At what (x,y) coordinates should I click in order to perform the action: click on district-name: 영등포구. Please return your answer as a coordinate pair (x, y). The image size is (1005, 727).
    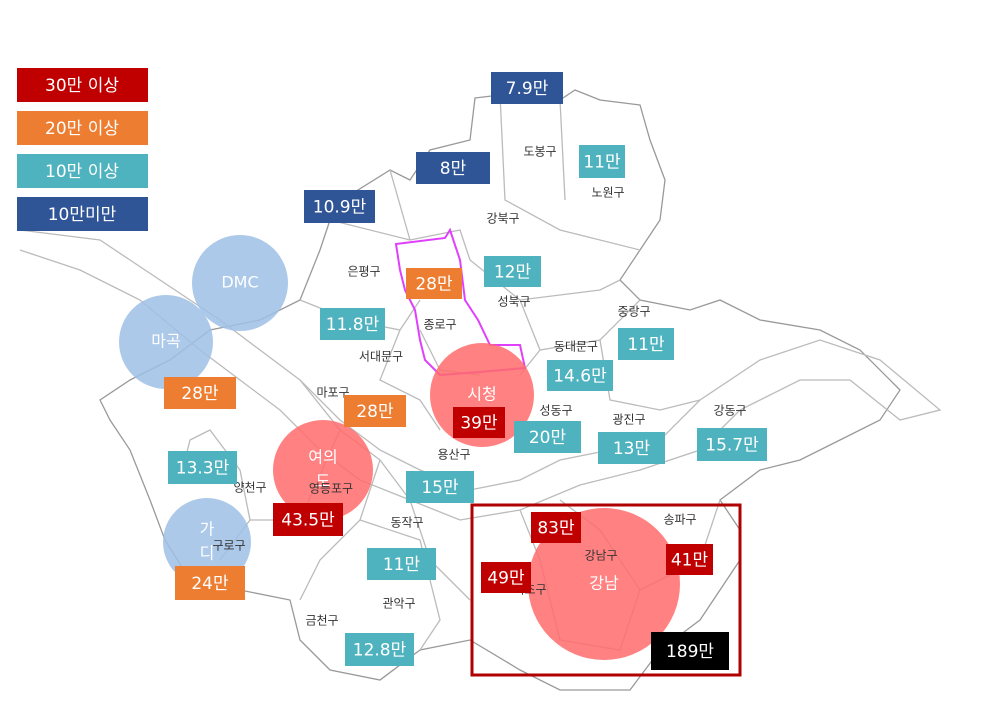
    Looking at the image, I should click on (331, 489).